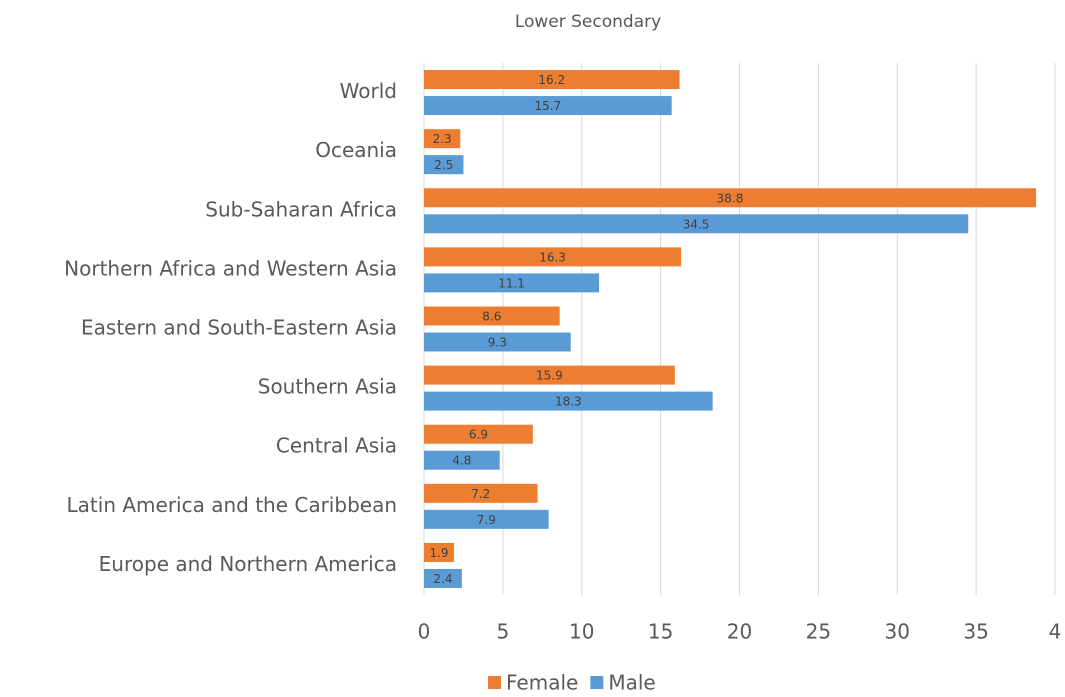  What do you see at coordinates (975, 632) in the screenshot?
I see `x-tick-label: 35` at bounding box center [975, 632].